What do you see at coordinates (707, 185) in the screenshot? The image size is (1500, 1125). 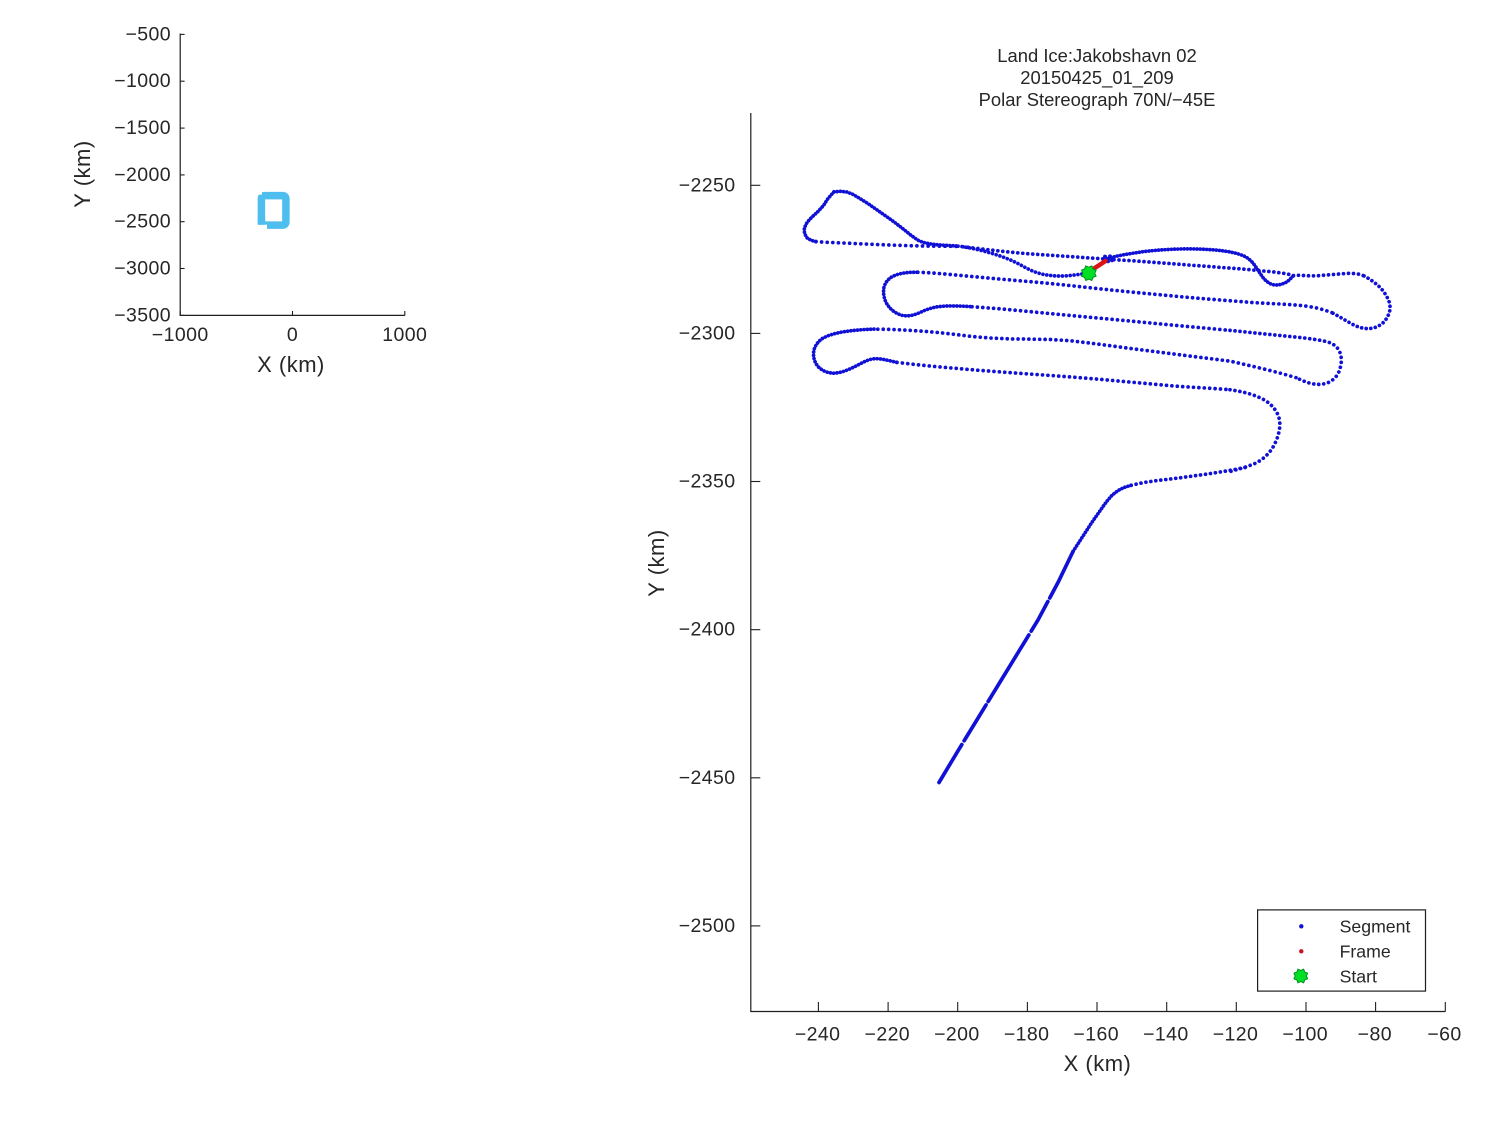 I see `svg-text: −2250` at bounding box center [707, 185].